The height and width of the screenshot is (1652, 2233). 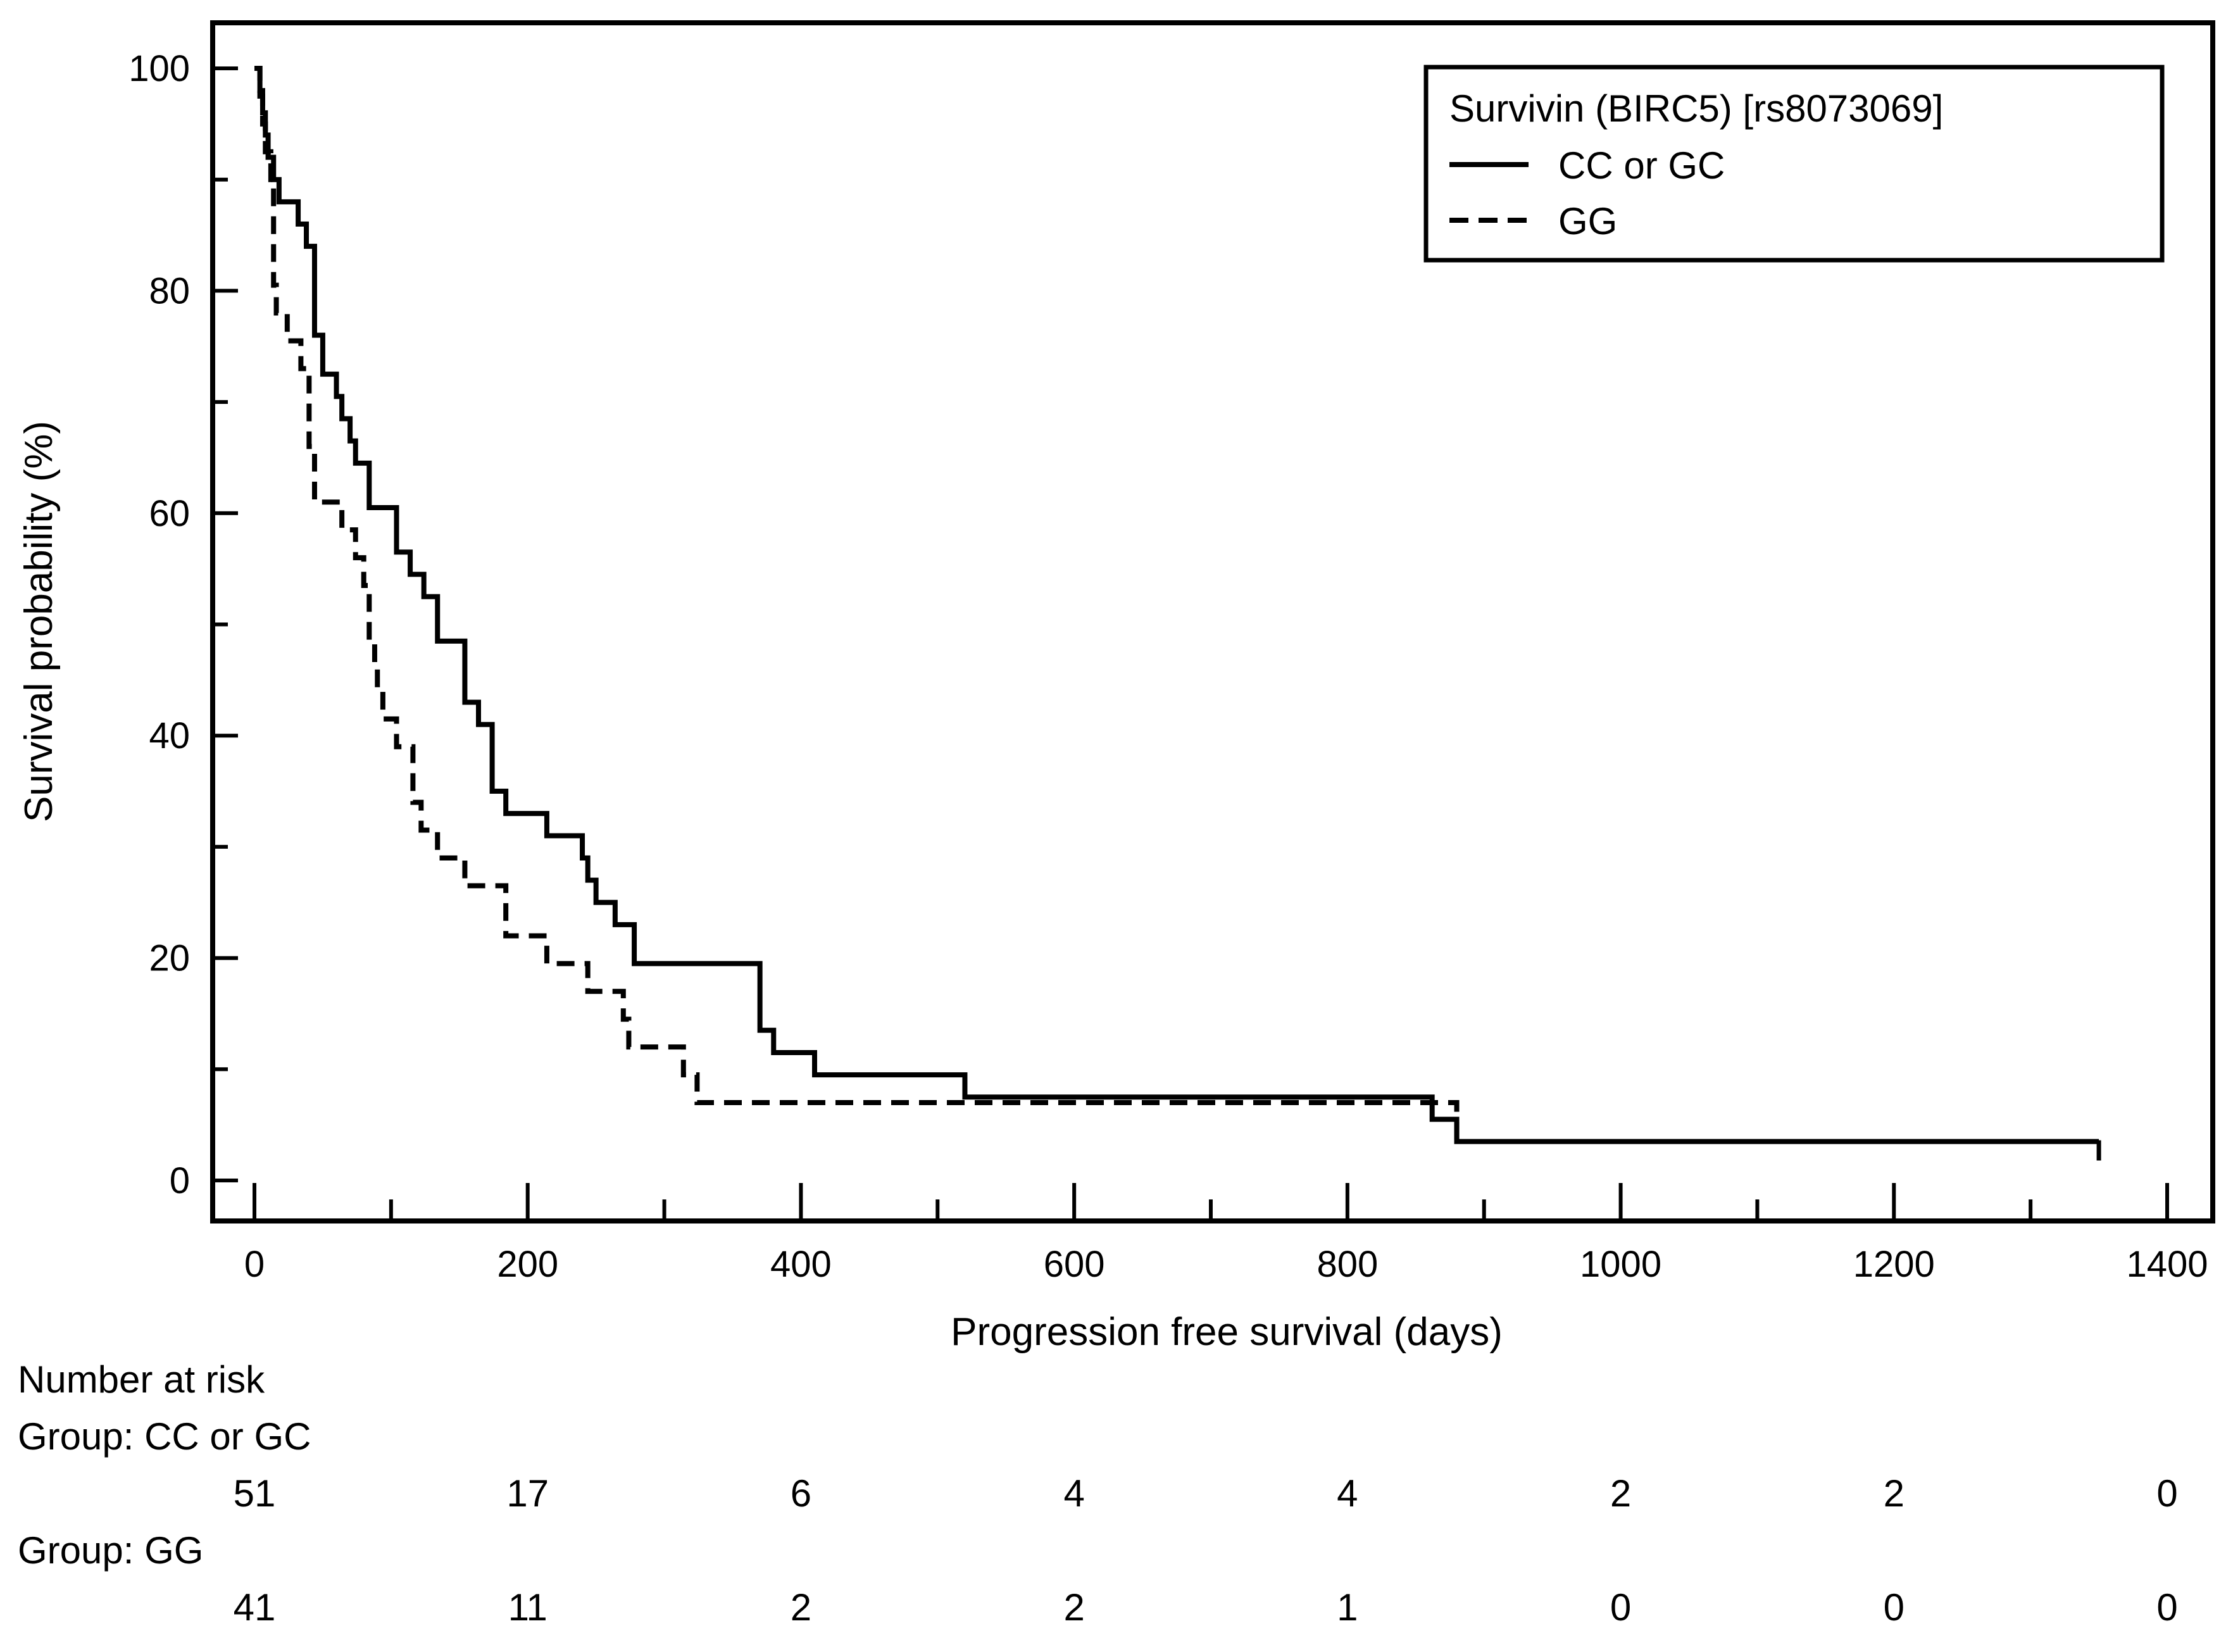 What do you see at coordinates (801, 1264) in the screenshot?
I see `x-tick-label: 400` at bounding box center [801, 1264].